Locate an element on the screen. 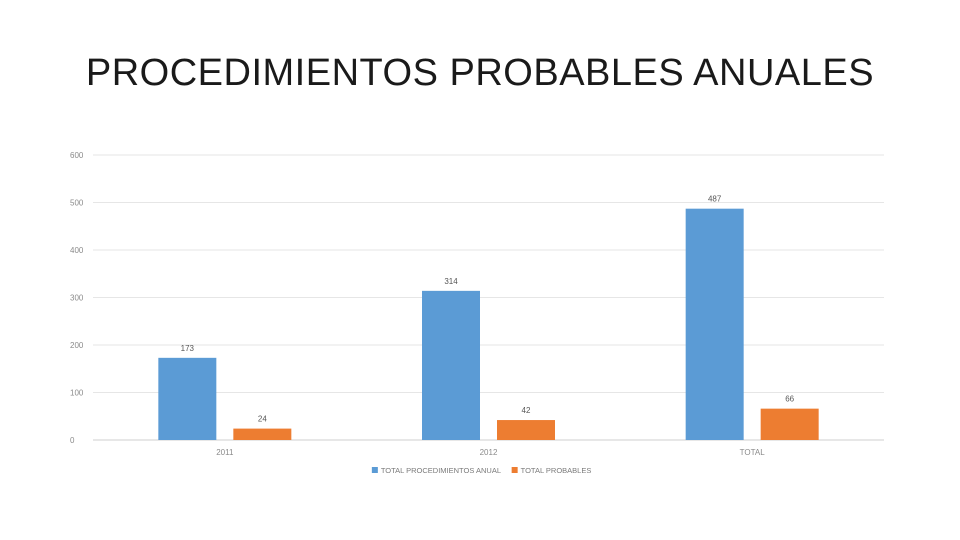 The width and height of the screenshot is (960, 540). data-label: 24 is located at coordinates (262, 419).